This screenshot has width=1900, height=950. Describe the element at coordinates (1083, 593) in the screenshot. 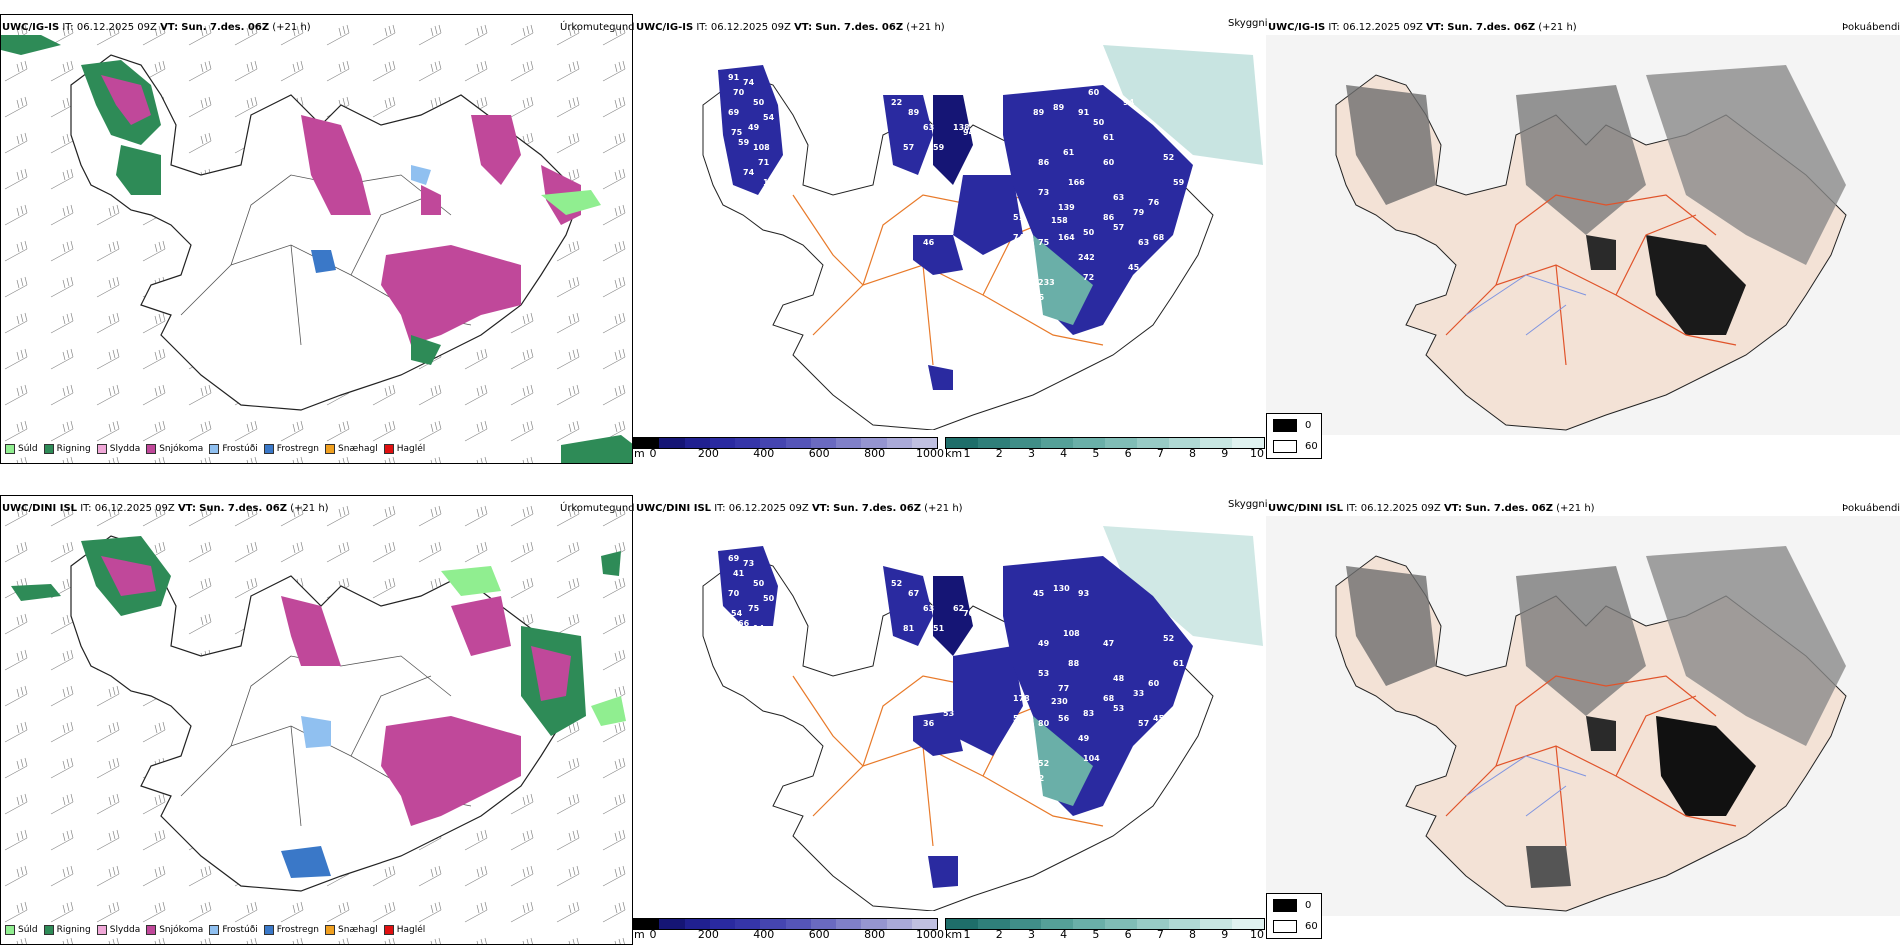

I see `cloudbase-value: 93` at that location.